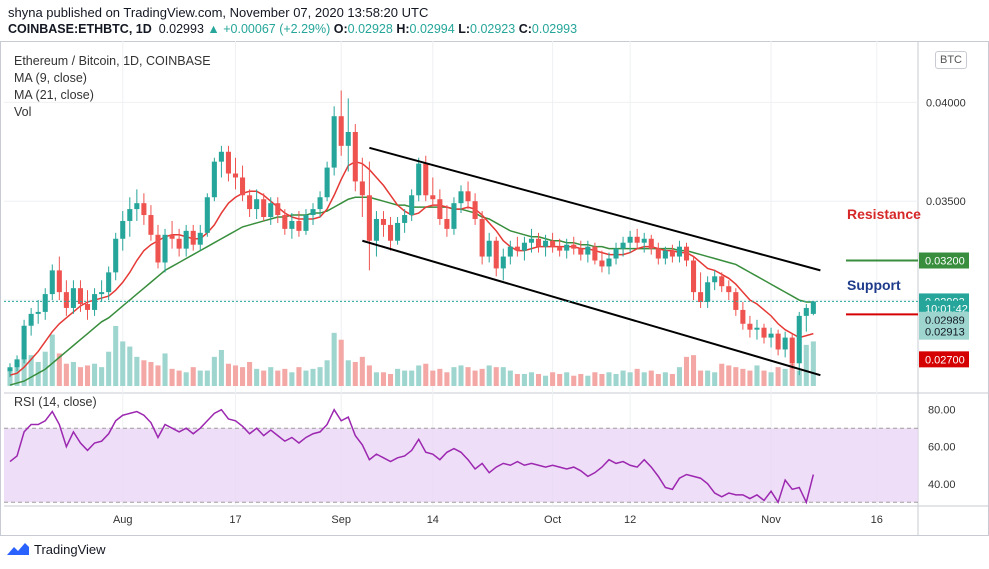  I want to click on close-label: C:, so click(525, 29).